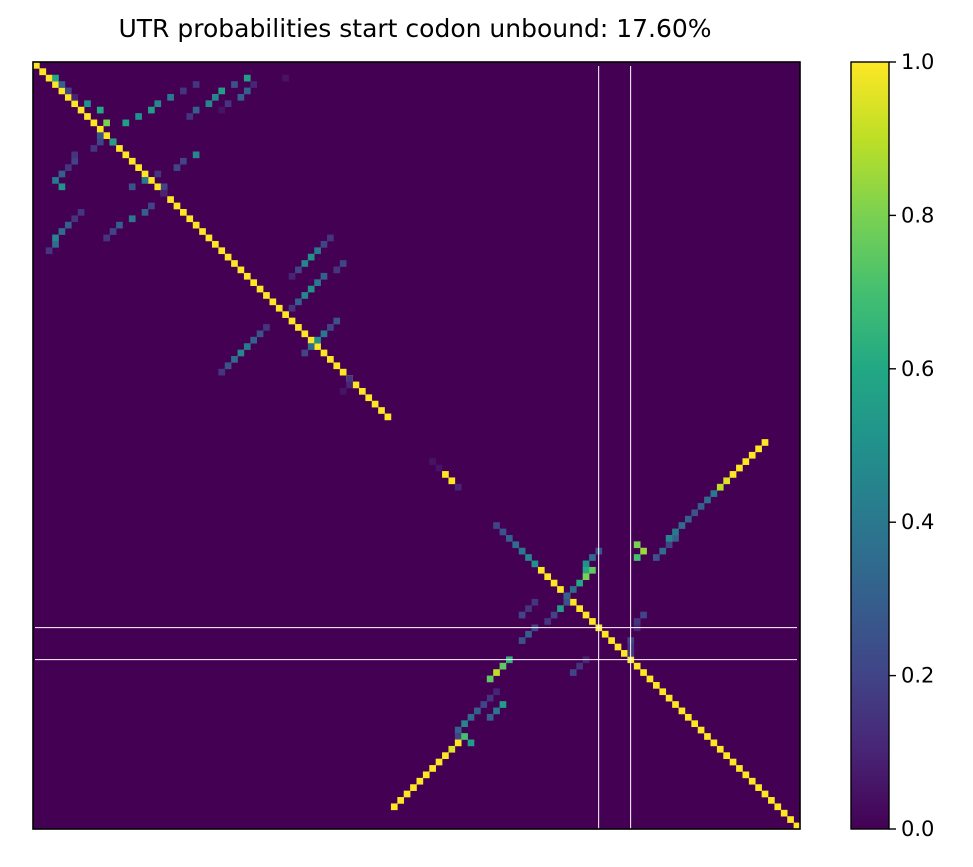 The width and height of the screenshot is (973, 867). Describe the element at coordinates (917, 522) in the screenshot. I see `colorbar-tick-label: 0.4` at that location.